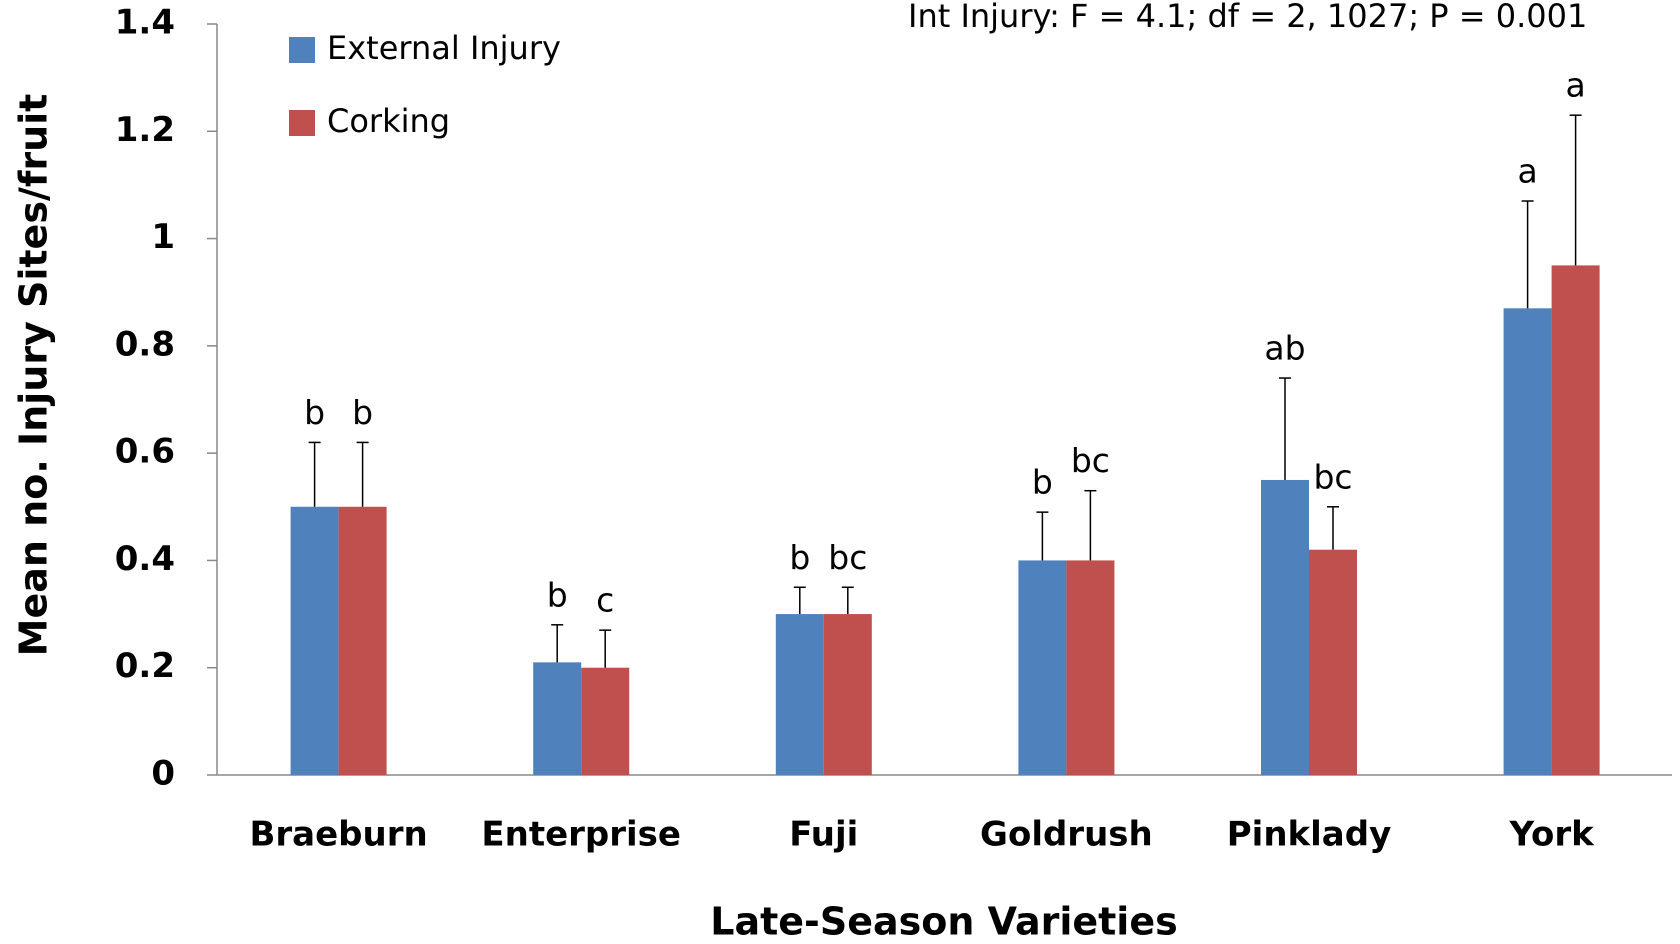 The width and height of the screenshot is (1680, 944). Describe the element at coordinates (605, 600) in the screenshot. I see `significance-letter: c` at that location.